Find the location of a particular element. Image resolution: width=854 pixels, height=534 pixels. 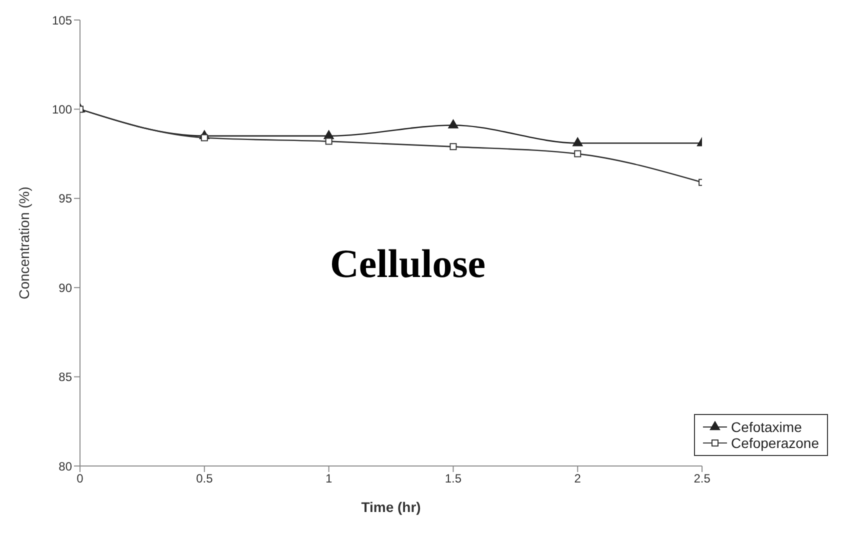

x-tick-label: 1.5 is located at coordinates (453, 479).